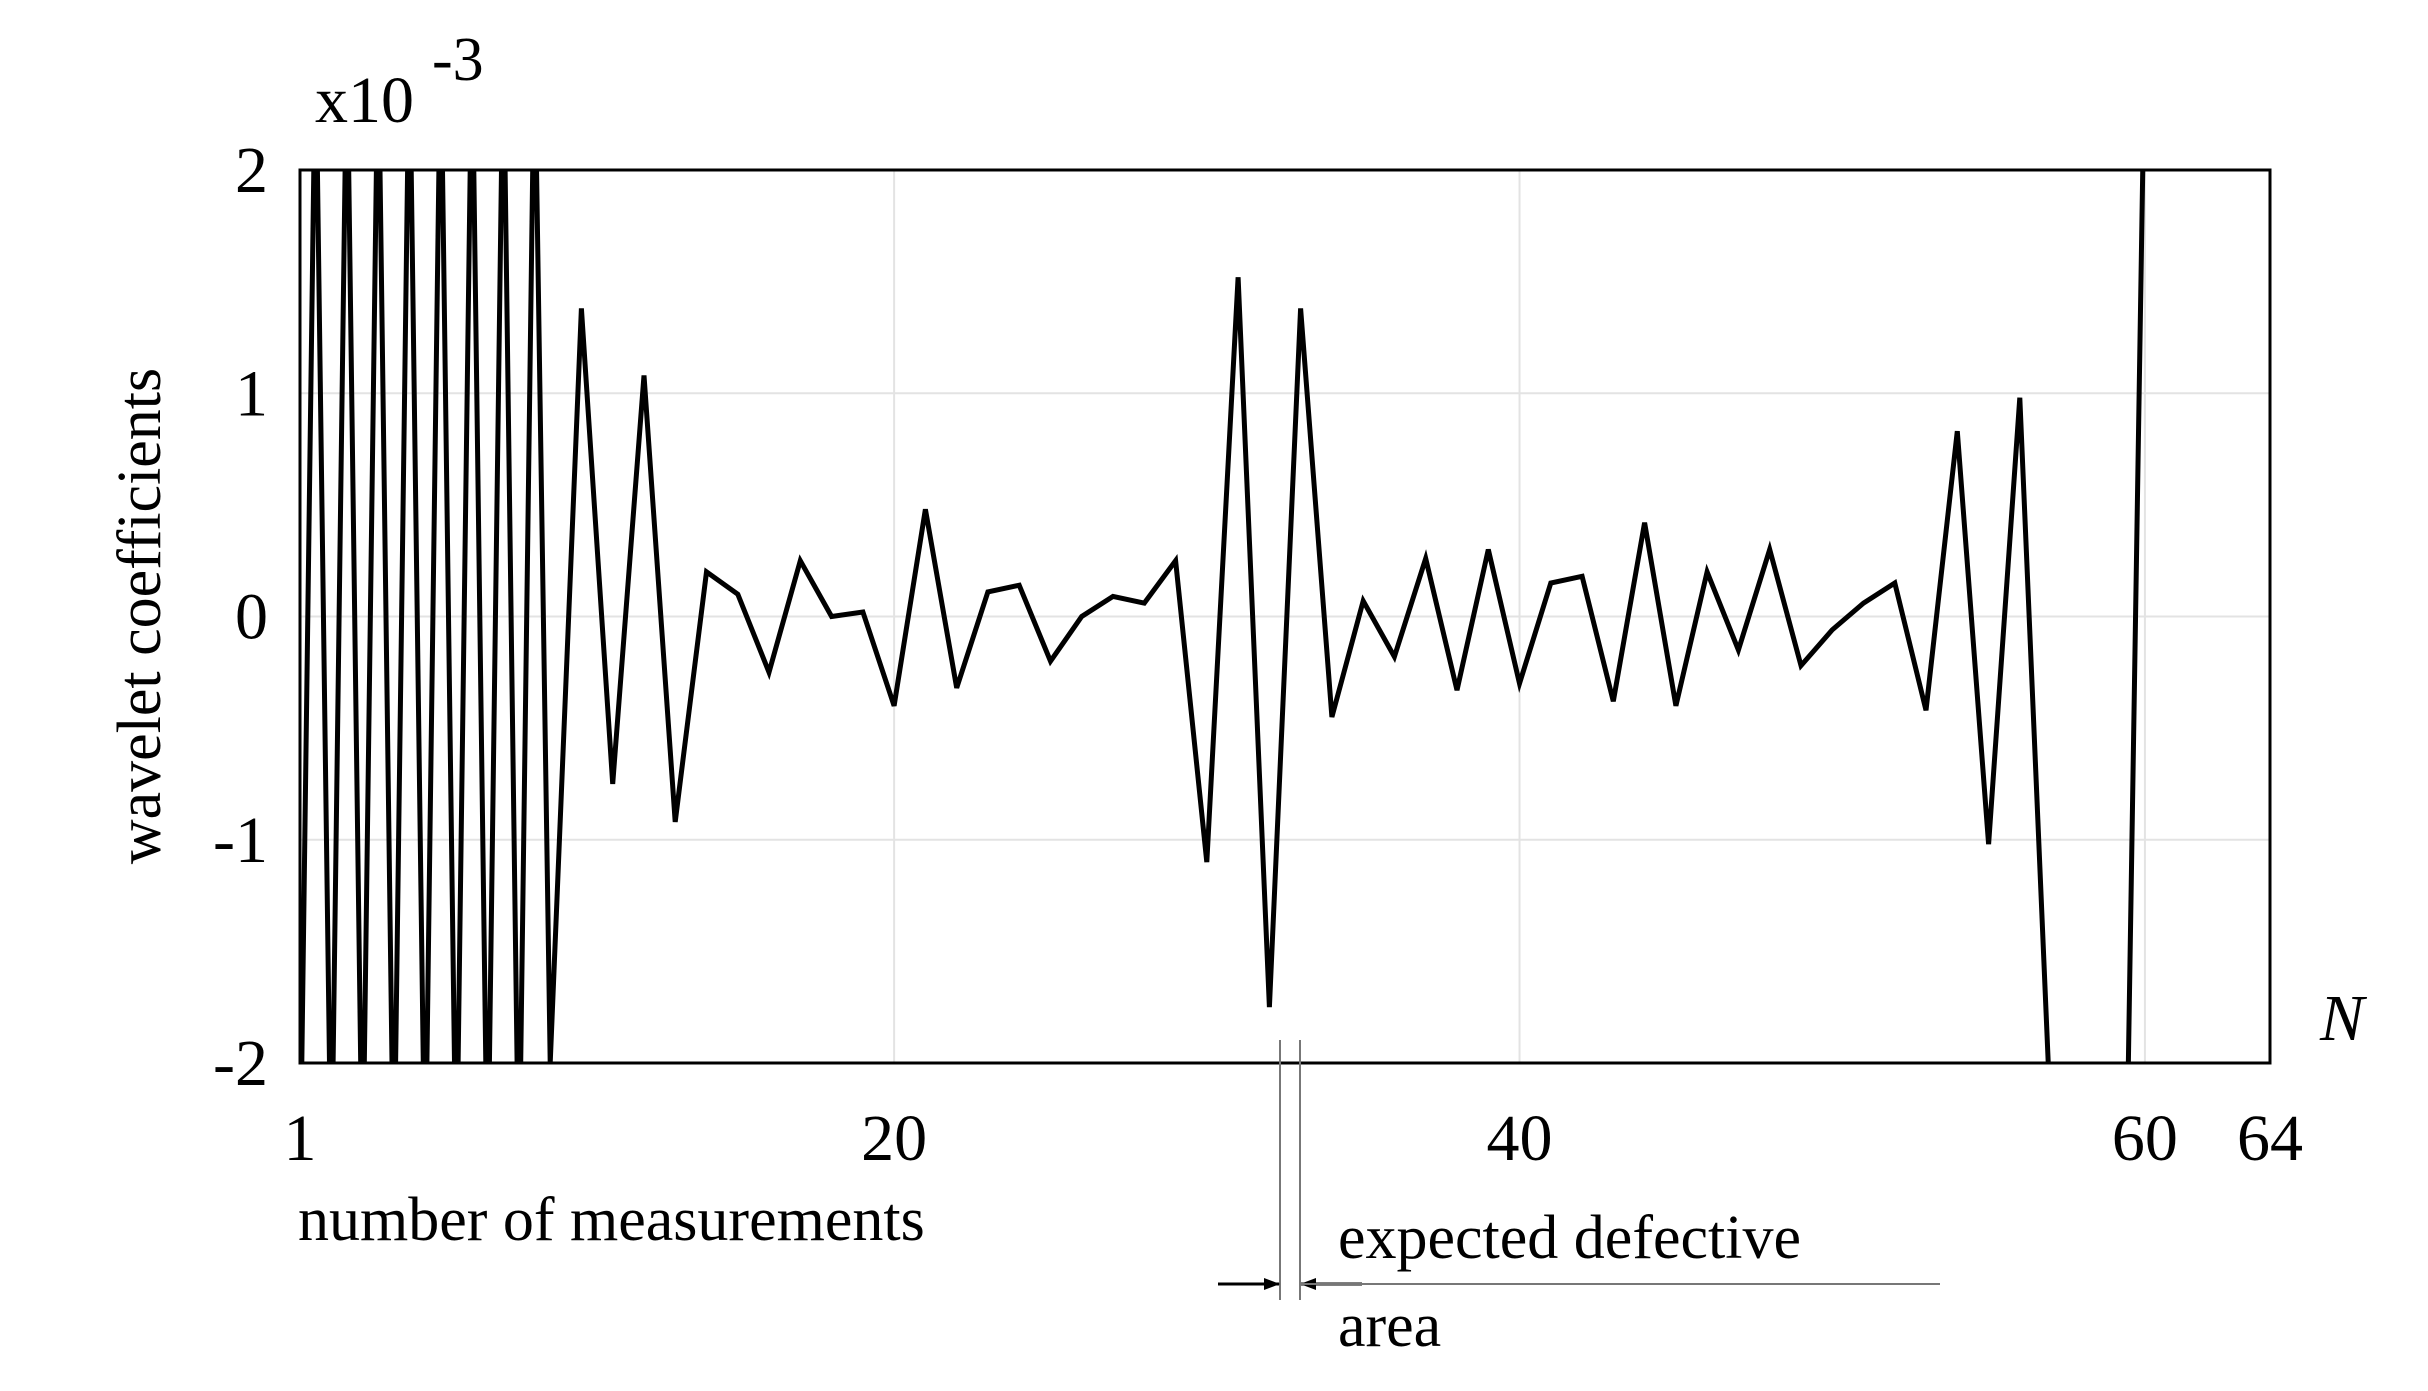 Image resolution: width=2428 pixels, height=1391 pixels. Describe the element at coordinates (240, 840) in the screenshot. I see `y-tick-label: -1` at that location.